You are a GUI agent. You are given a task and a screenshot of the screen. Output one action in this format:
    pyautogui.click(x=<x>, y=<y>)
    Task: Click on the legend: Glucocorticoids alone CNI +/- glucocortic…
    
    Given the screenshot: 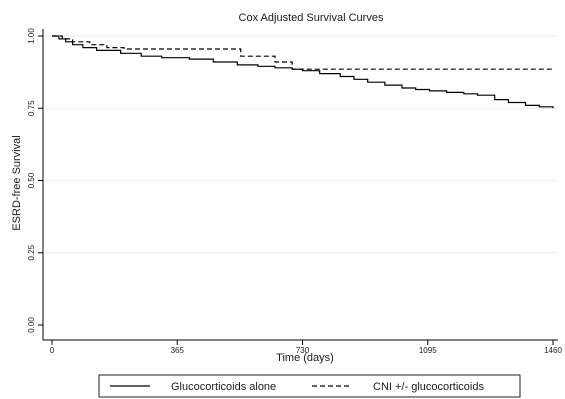 What is the action you would take?
    pyautogui.click(x=309, y=386)
    